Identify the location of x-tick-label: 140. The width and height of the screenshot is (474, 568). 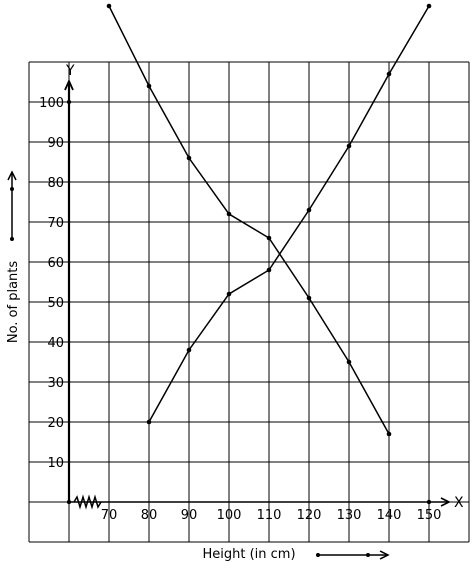
(389, 515).